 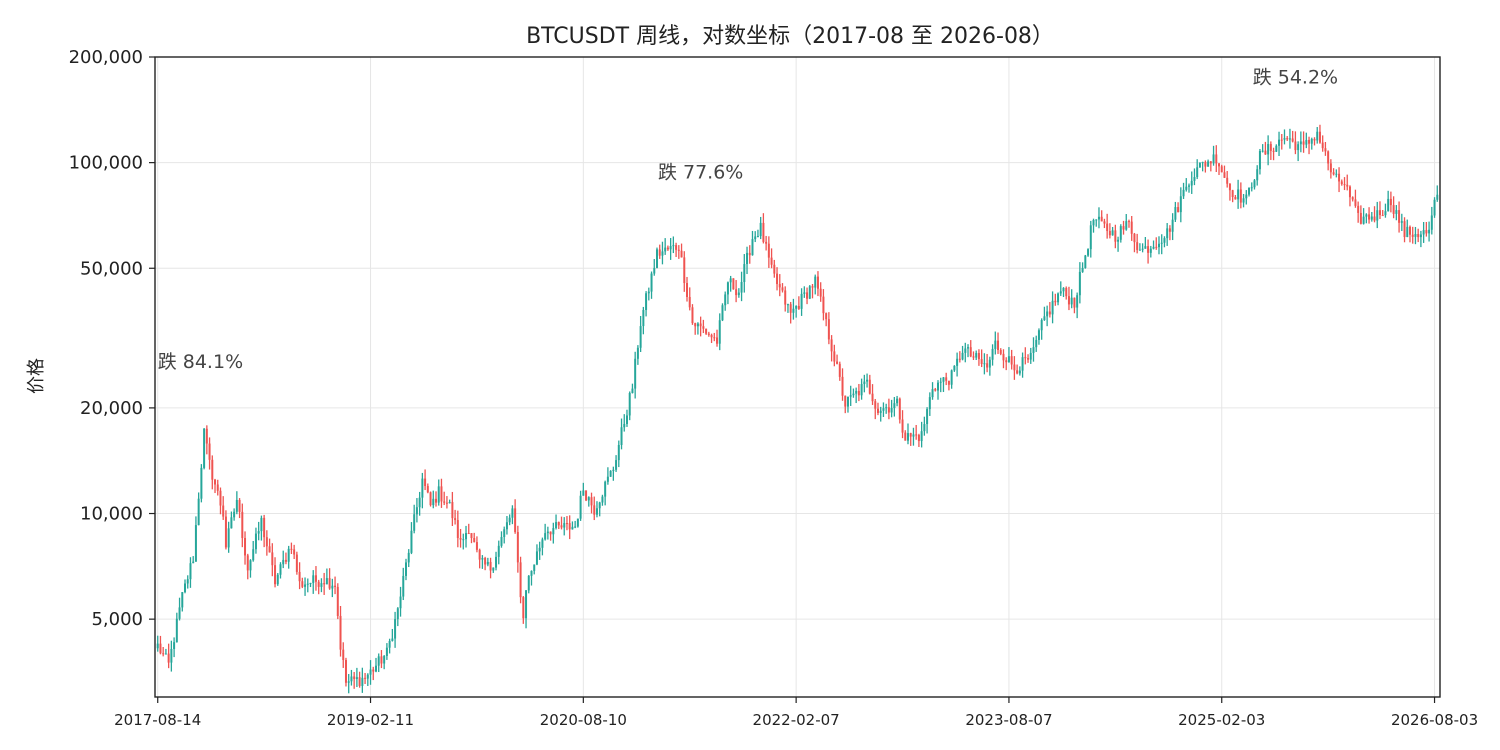 What do you see at coordinates (796, 720) in the screenshot?
I see `x-tick-label: 2022-02-07` at bounding box center [796, 720].